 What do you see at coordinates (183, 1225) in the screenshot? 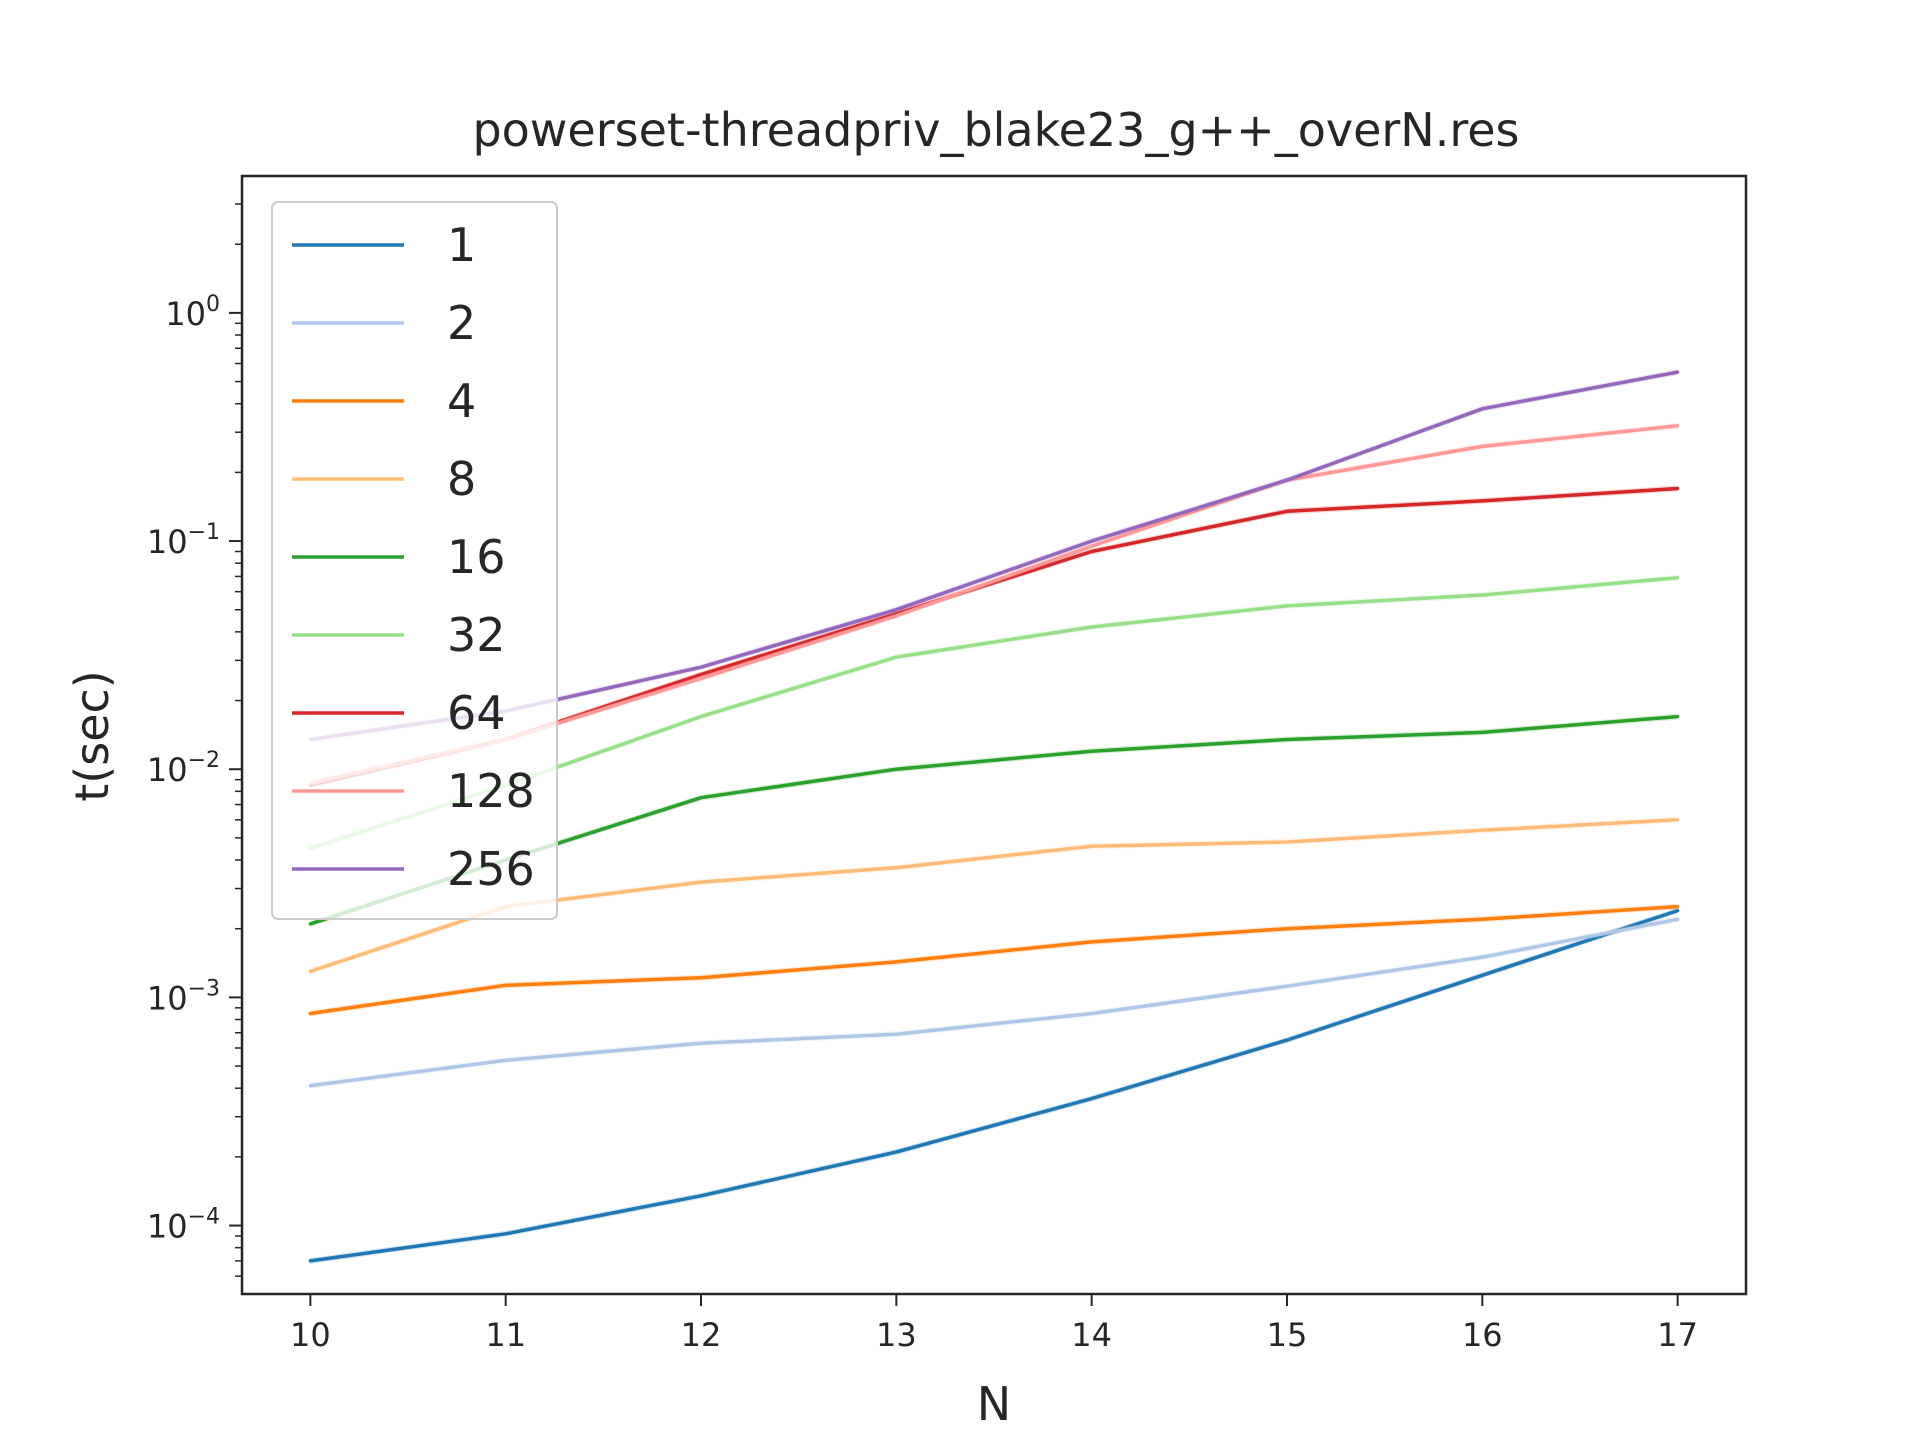
I see `y-tick-label: 10⁻⁴` at bounding box center [183, 1225].